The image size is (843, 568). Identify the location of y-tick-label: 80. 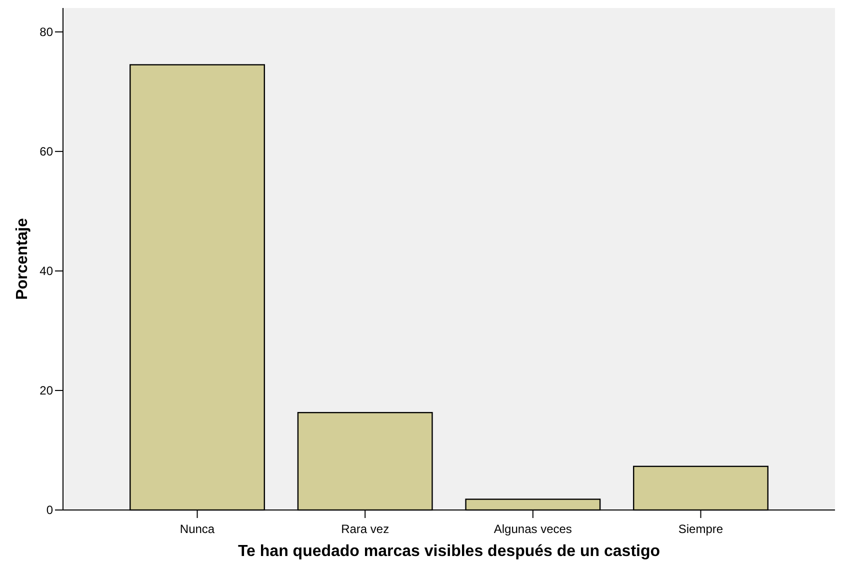
(47, 32).